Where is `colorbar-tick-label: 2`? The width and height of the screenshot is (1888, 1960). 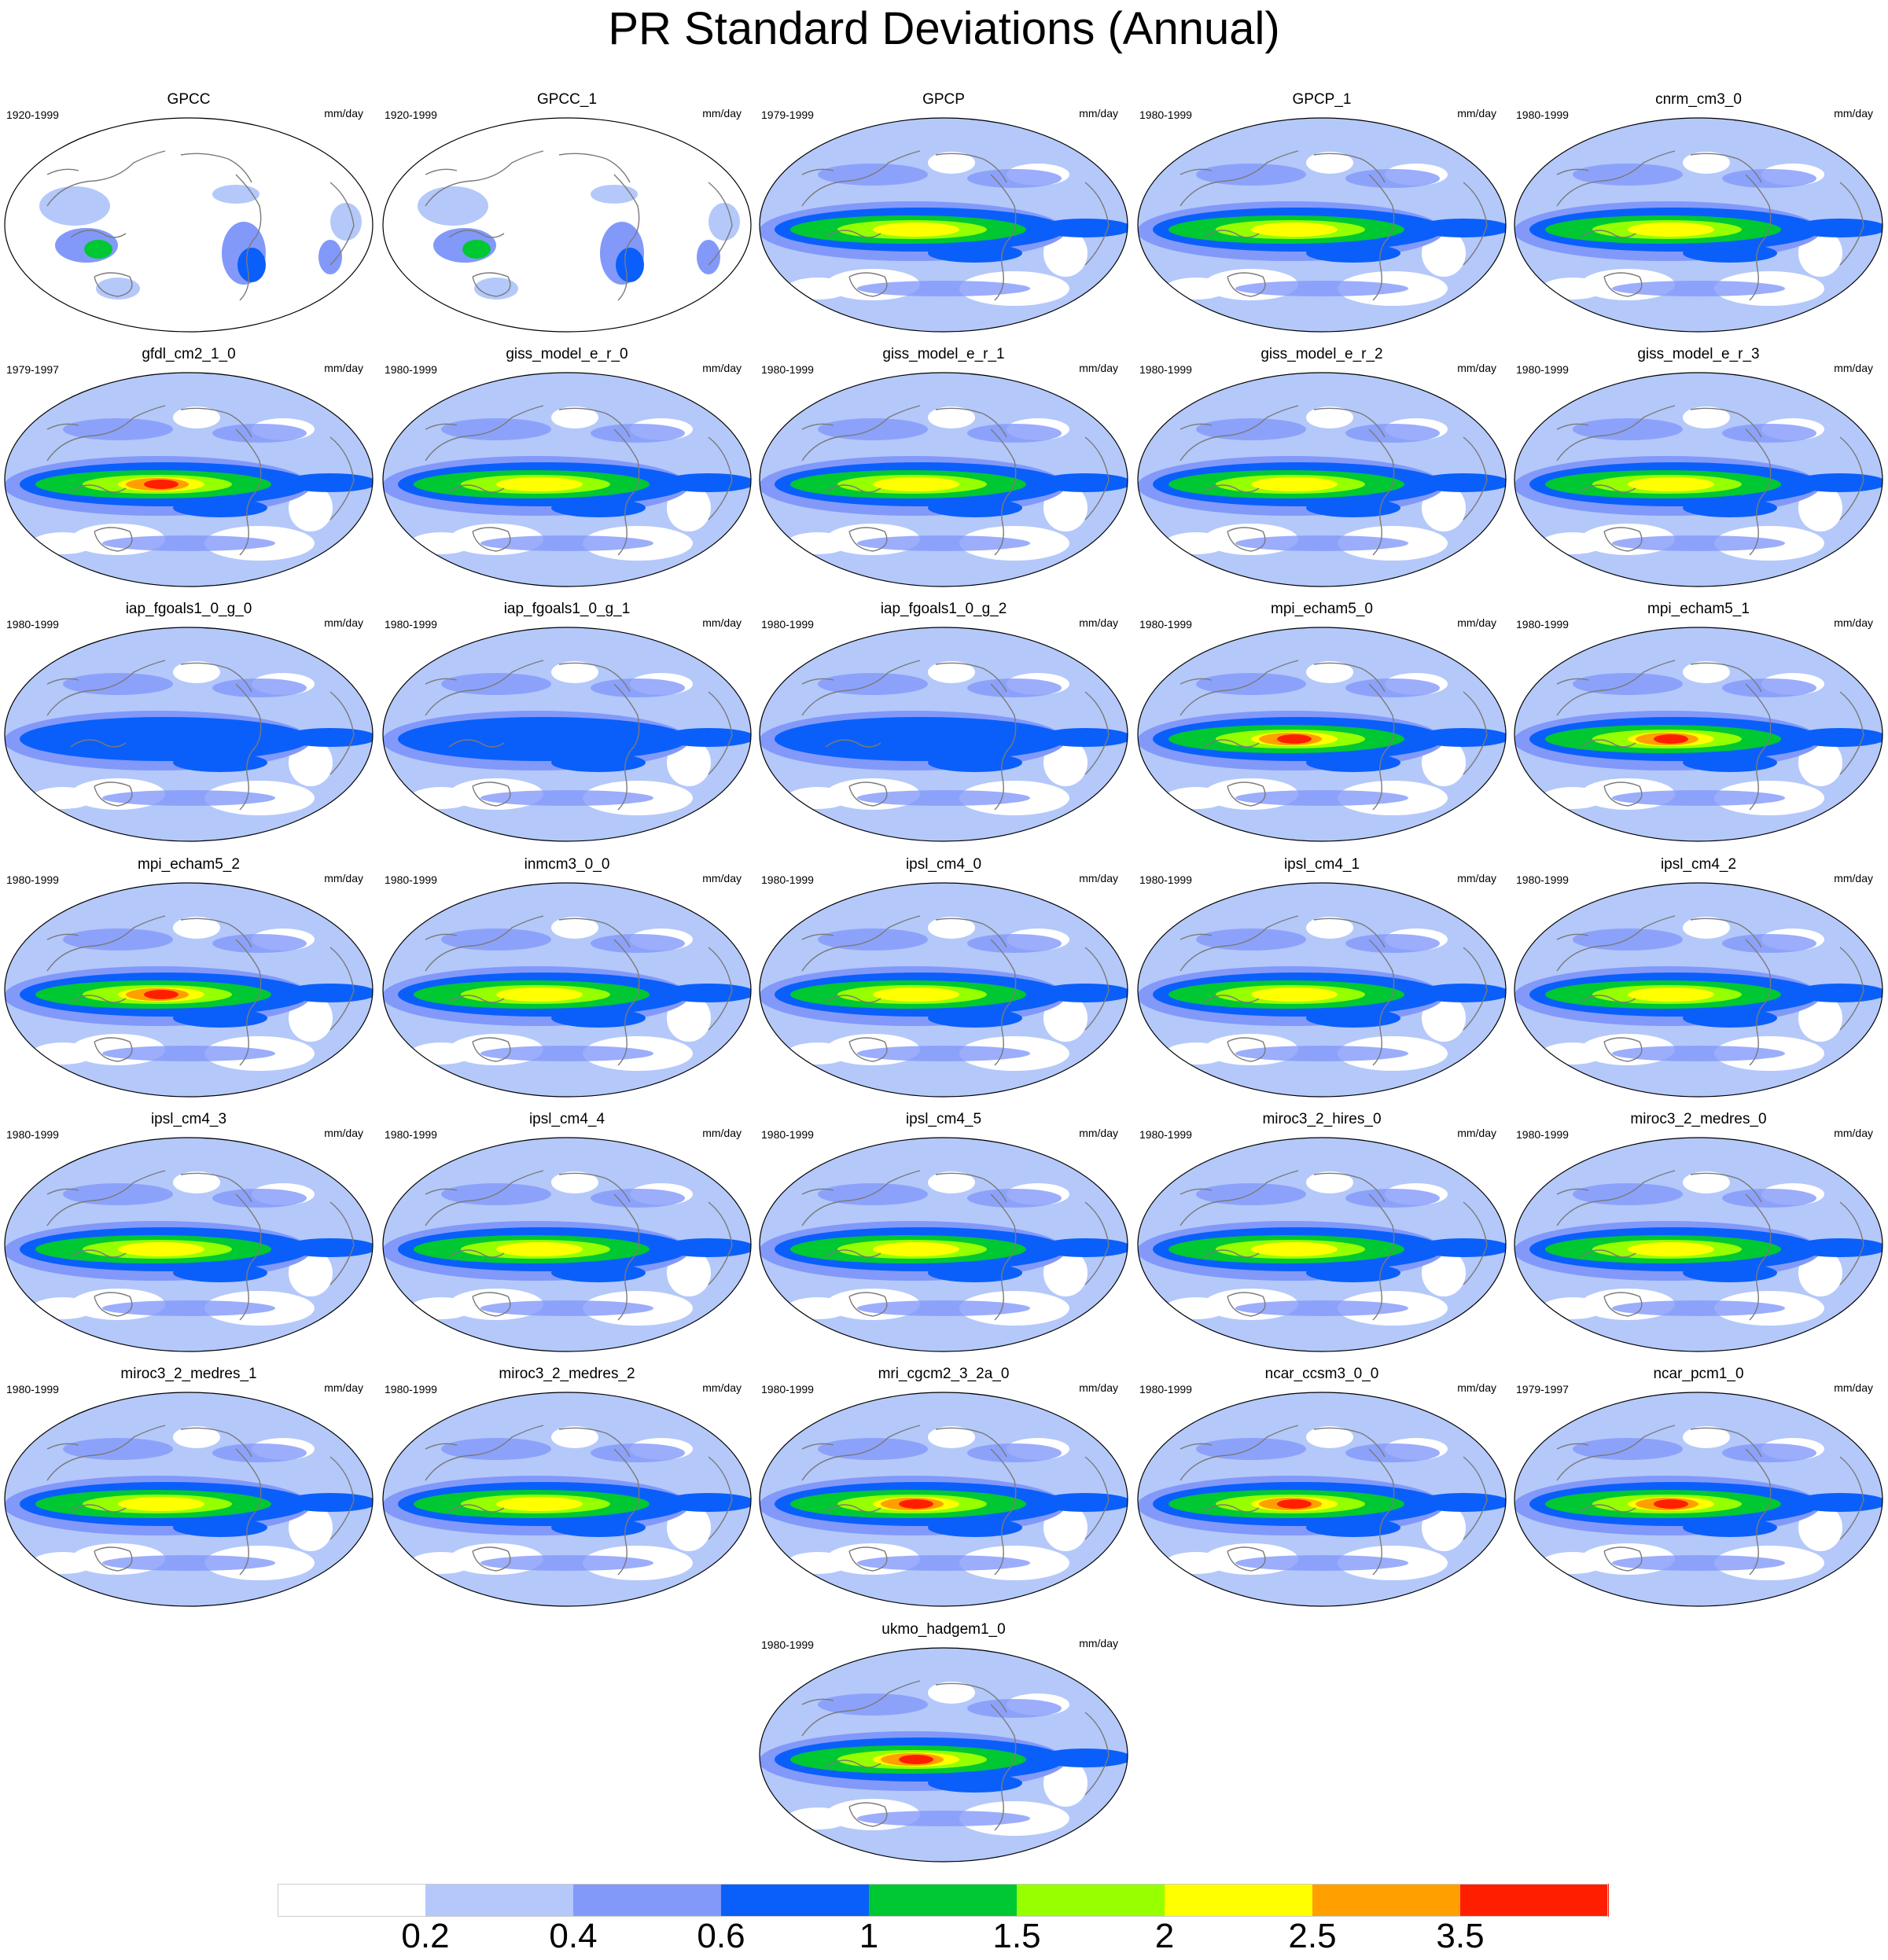
colorbar-tick-label: 2 is located at coordinates (1164, 1936).